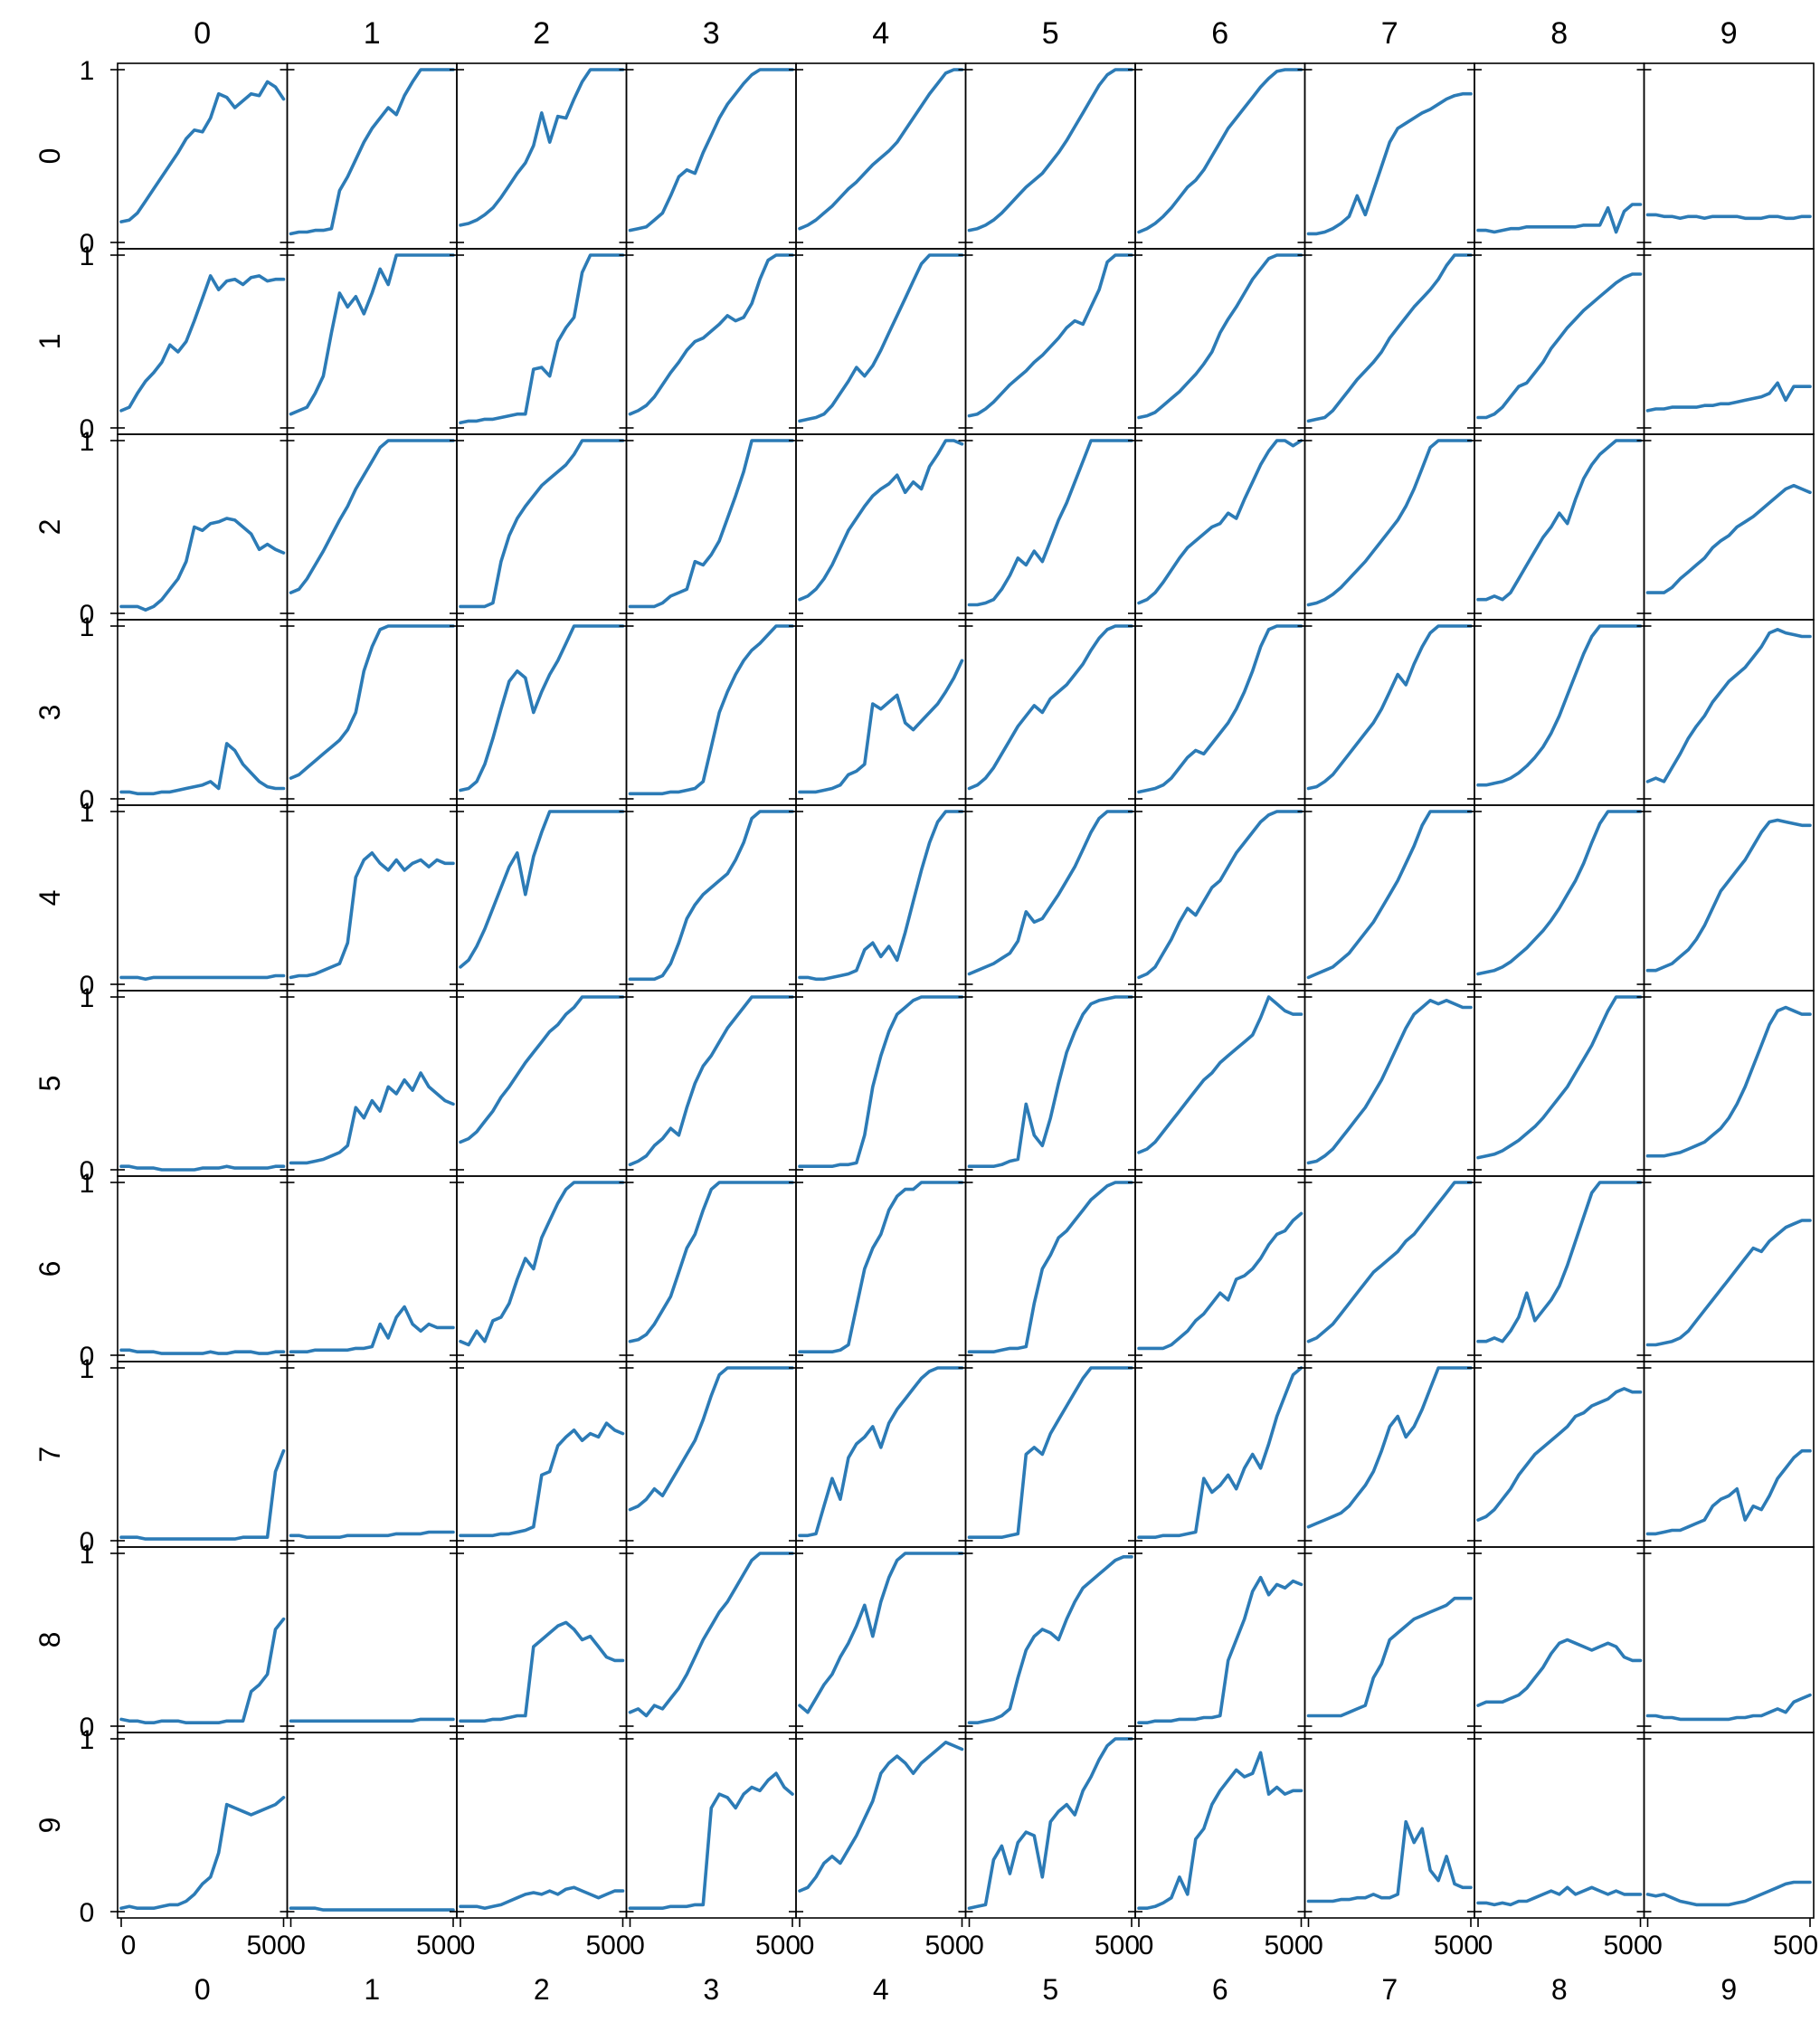  Describe the element at coordinates (711, 150) in the screenshot. I see `series-line-r0-c3` at that location.